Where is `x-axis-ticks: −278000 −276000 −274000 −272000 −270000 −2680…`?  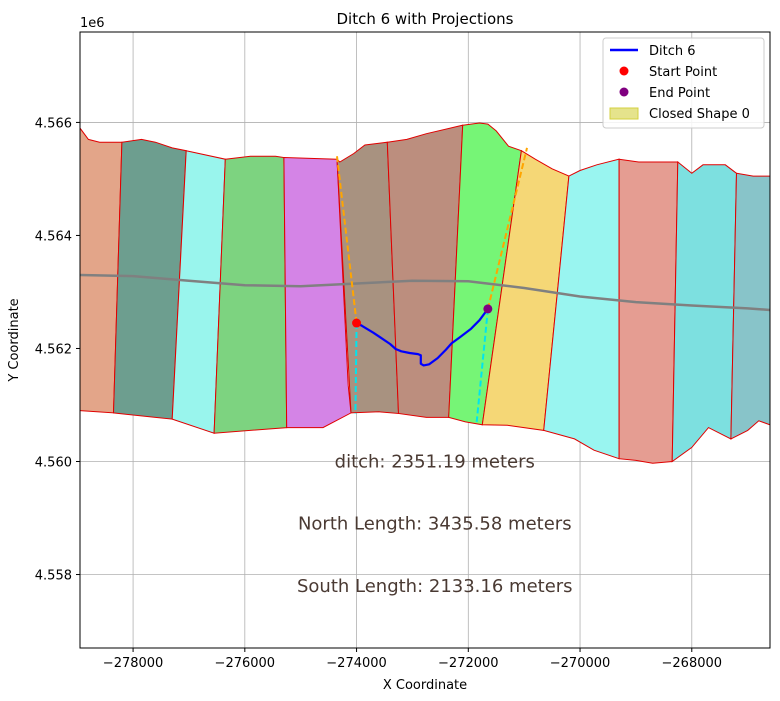 x-axis-ticks: −278000 −276000 −274000 −272000 −270000 −2680… is located at coordinates (412, 659).